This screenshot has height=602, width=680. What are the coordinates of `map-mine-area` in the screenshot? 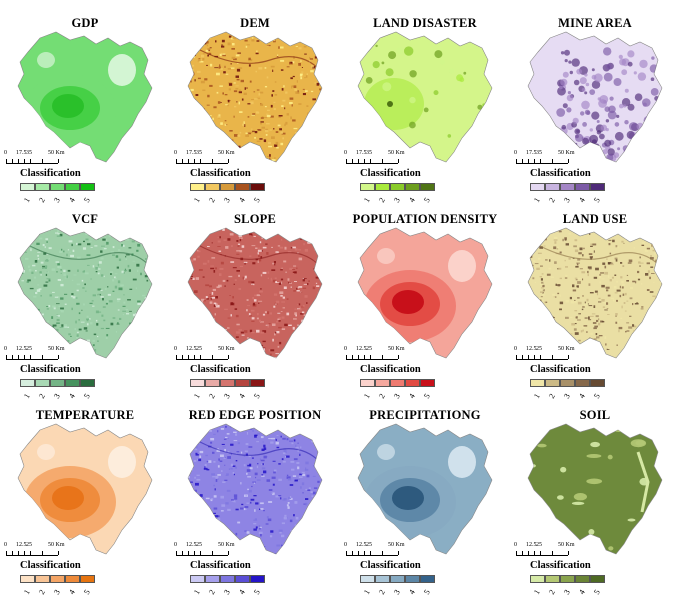 It's located at (595, 97).